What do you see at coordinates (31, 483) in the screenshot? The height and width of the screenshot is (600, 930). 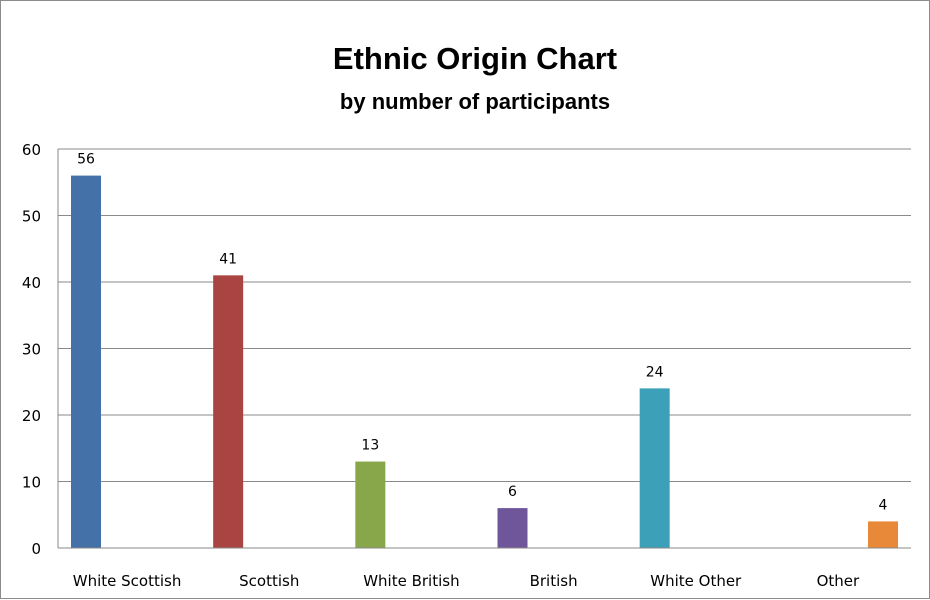 I see `y-tick-label: 10` at bounding box center [31, 483].